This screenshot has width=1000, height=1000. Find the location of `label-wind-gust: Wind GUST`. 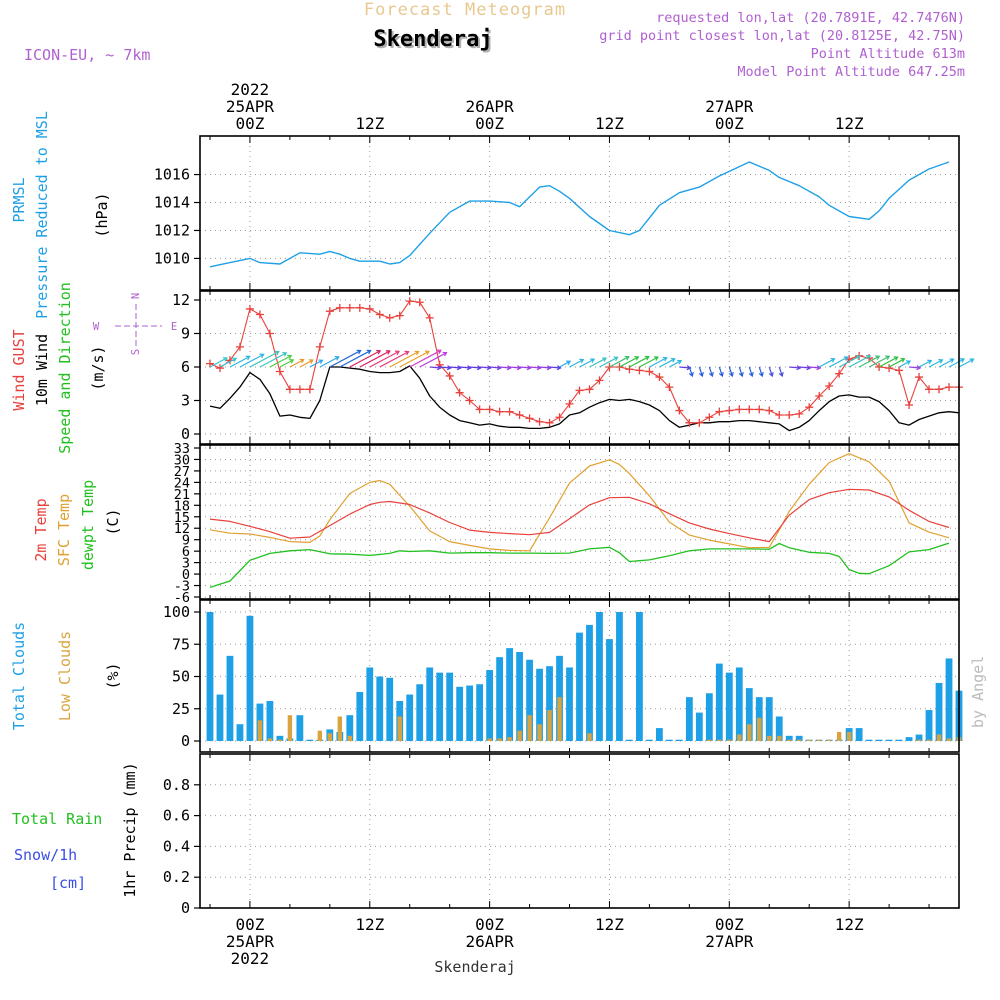

label-wind-gust: Wind GUST is located at coordinates (19, 369).